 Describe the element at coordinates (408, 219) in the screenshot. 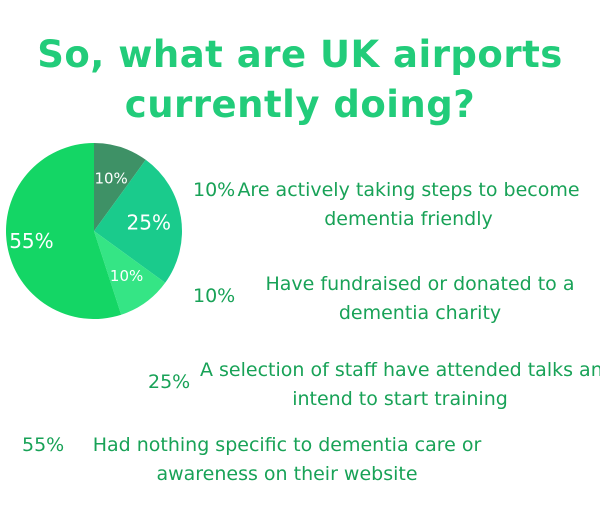

I see `legend-text-1-line-2: dementia friendly` at that location.